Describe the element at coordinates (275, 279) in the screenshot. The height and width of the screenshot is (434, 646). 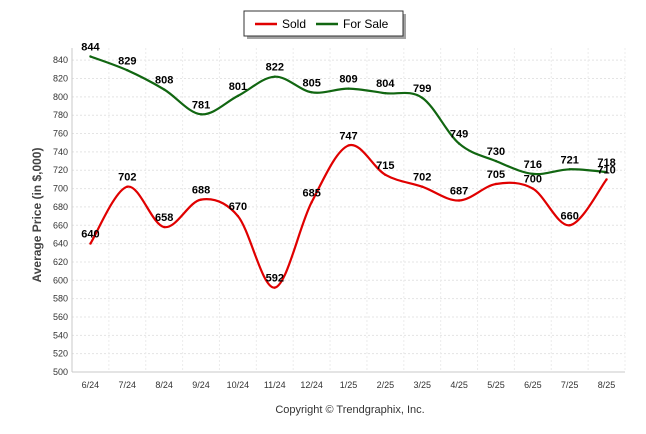
I see `data-label-sold: 592` at that location.